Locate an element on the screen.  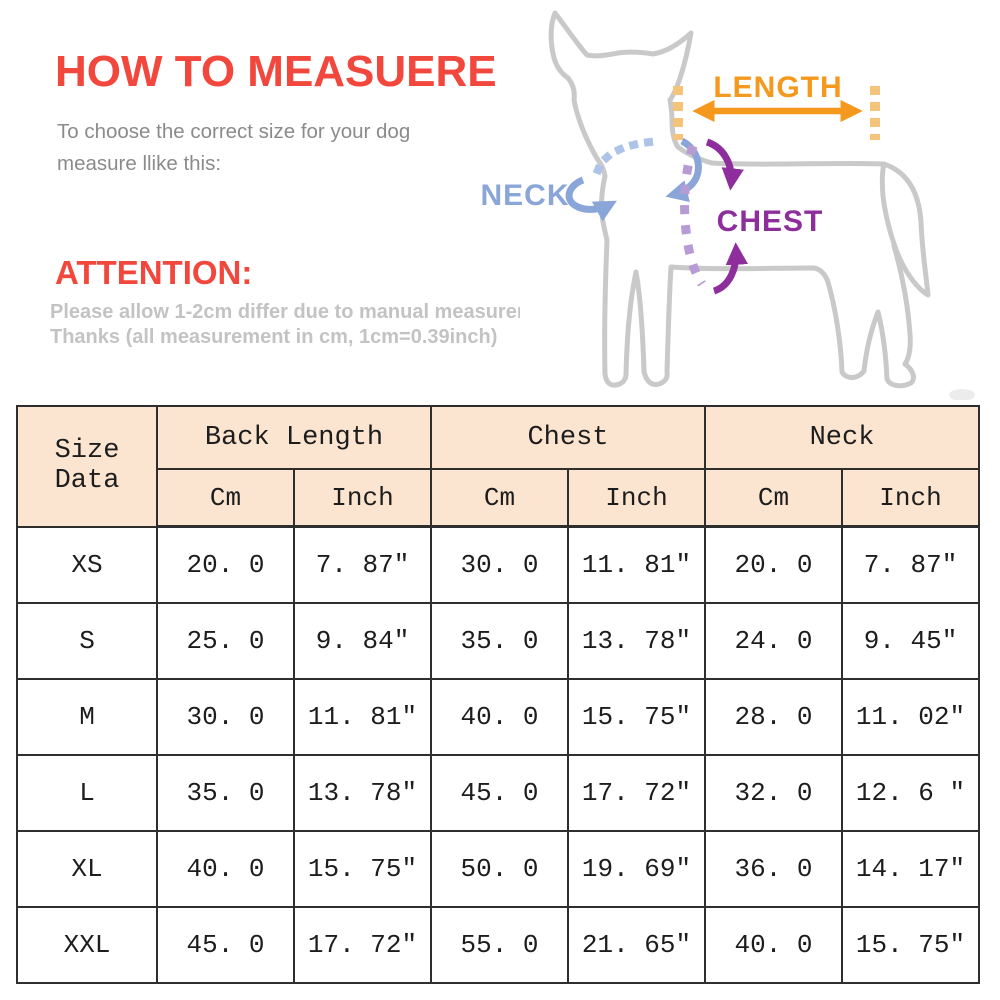
dog-paw-shadow is located at coordinates (962, 394).